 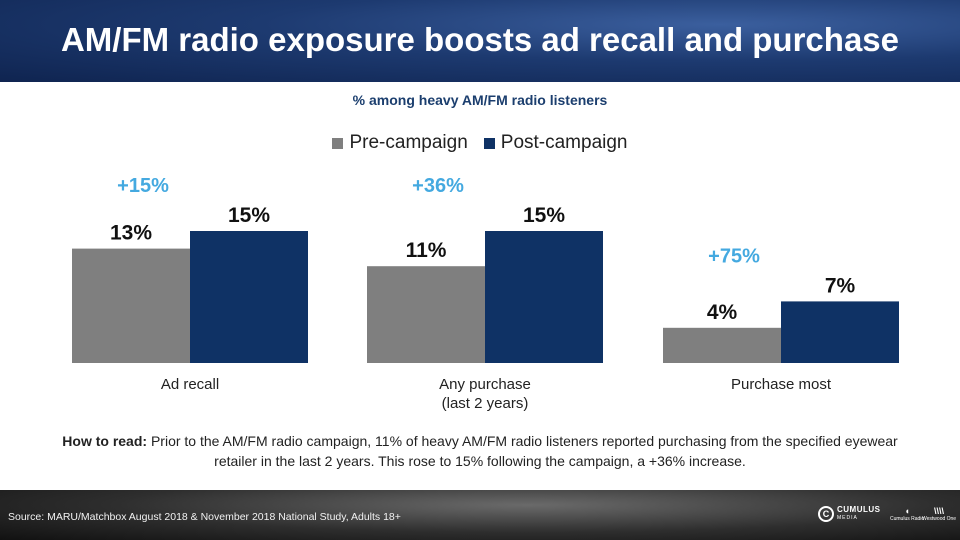 I want to click on cumulus-radio-logo: ◖ Cumulus Radio, so click(x=907, y=514).